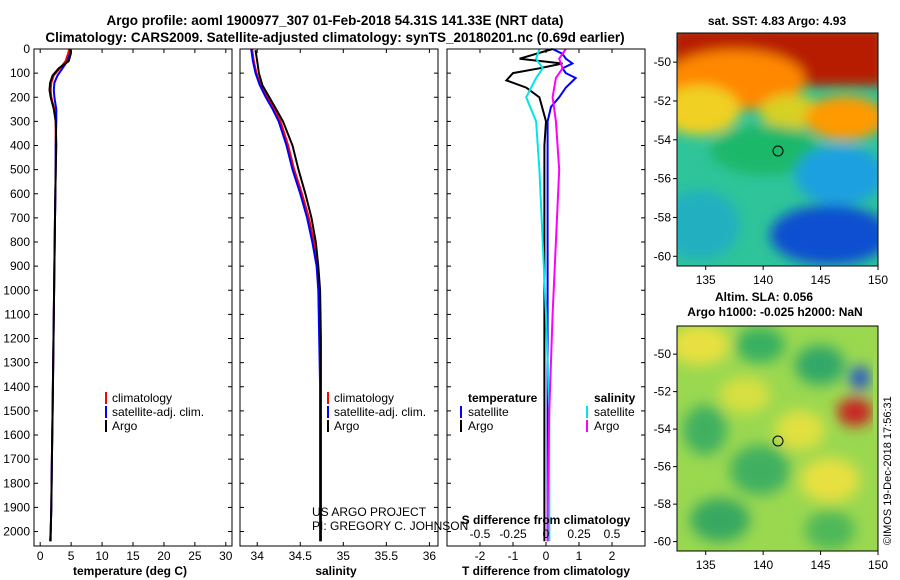  I want to click on ytick-label: 1300, so click(16, 363).